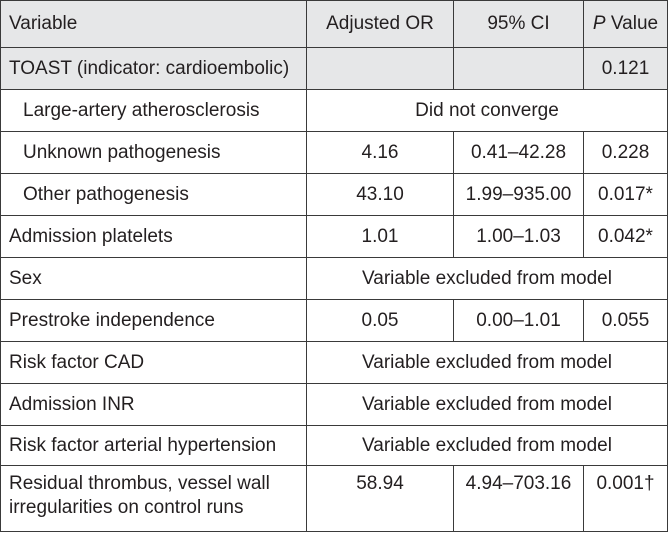  I want to click on row-or: 58.94, so click(380, 498).